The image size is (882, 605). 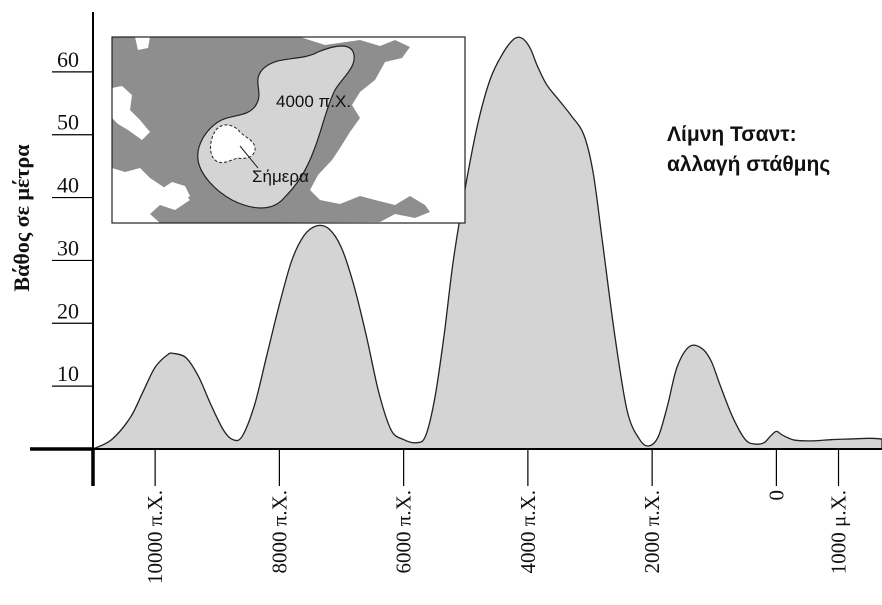 I want to click on y-axis-title: Βάθος σε μέτρα, so click(x=21, y=218).